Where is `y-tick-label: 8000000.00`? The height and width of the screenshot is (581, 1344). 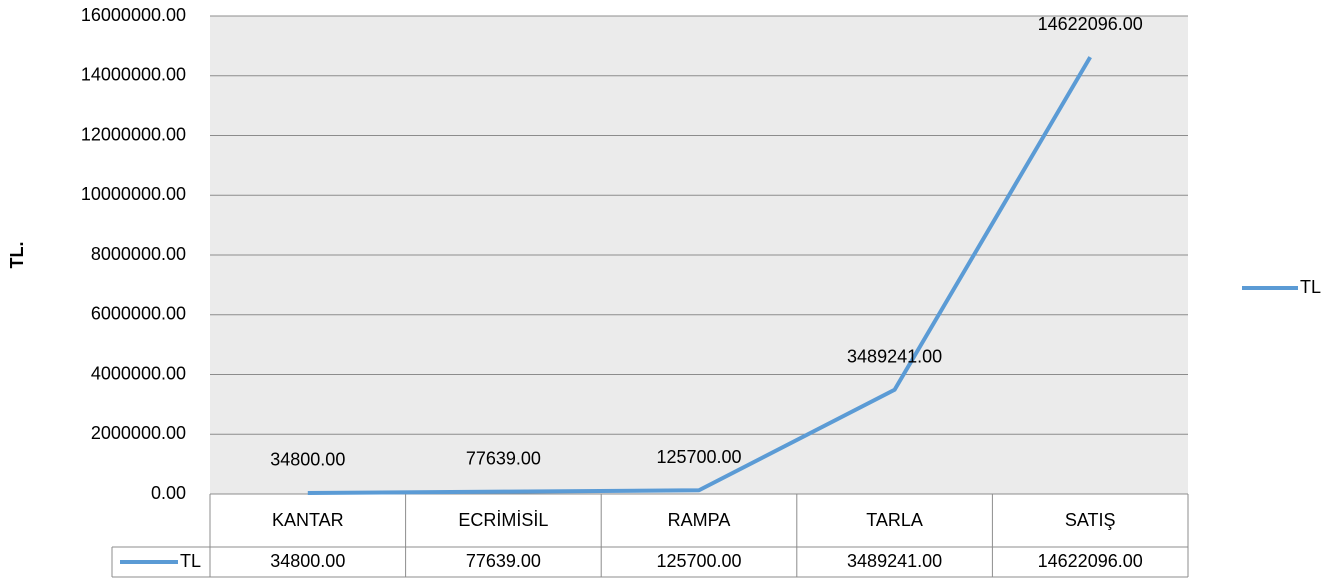 y-tick-label: 8000000.00 is located at coordinates (138, 254).